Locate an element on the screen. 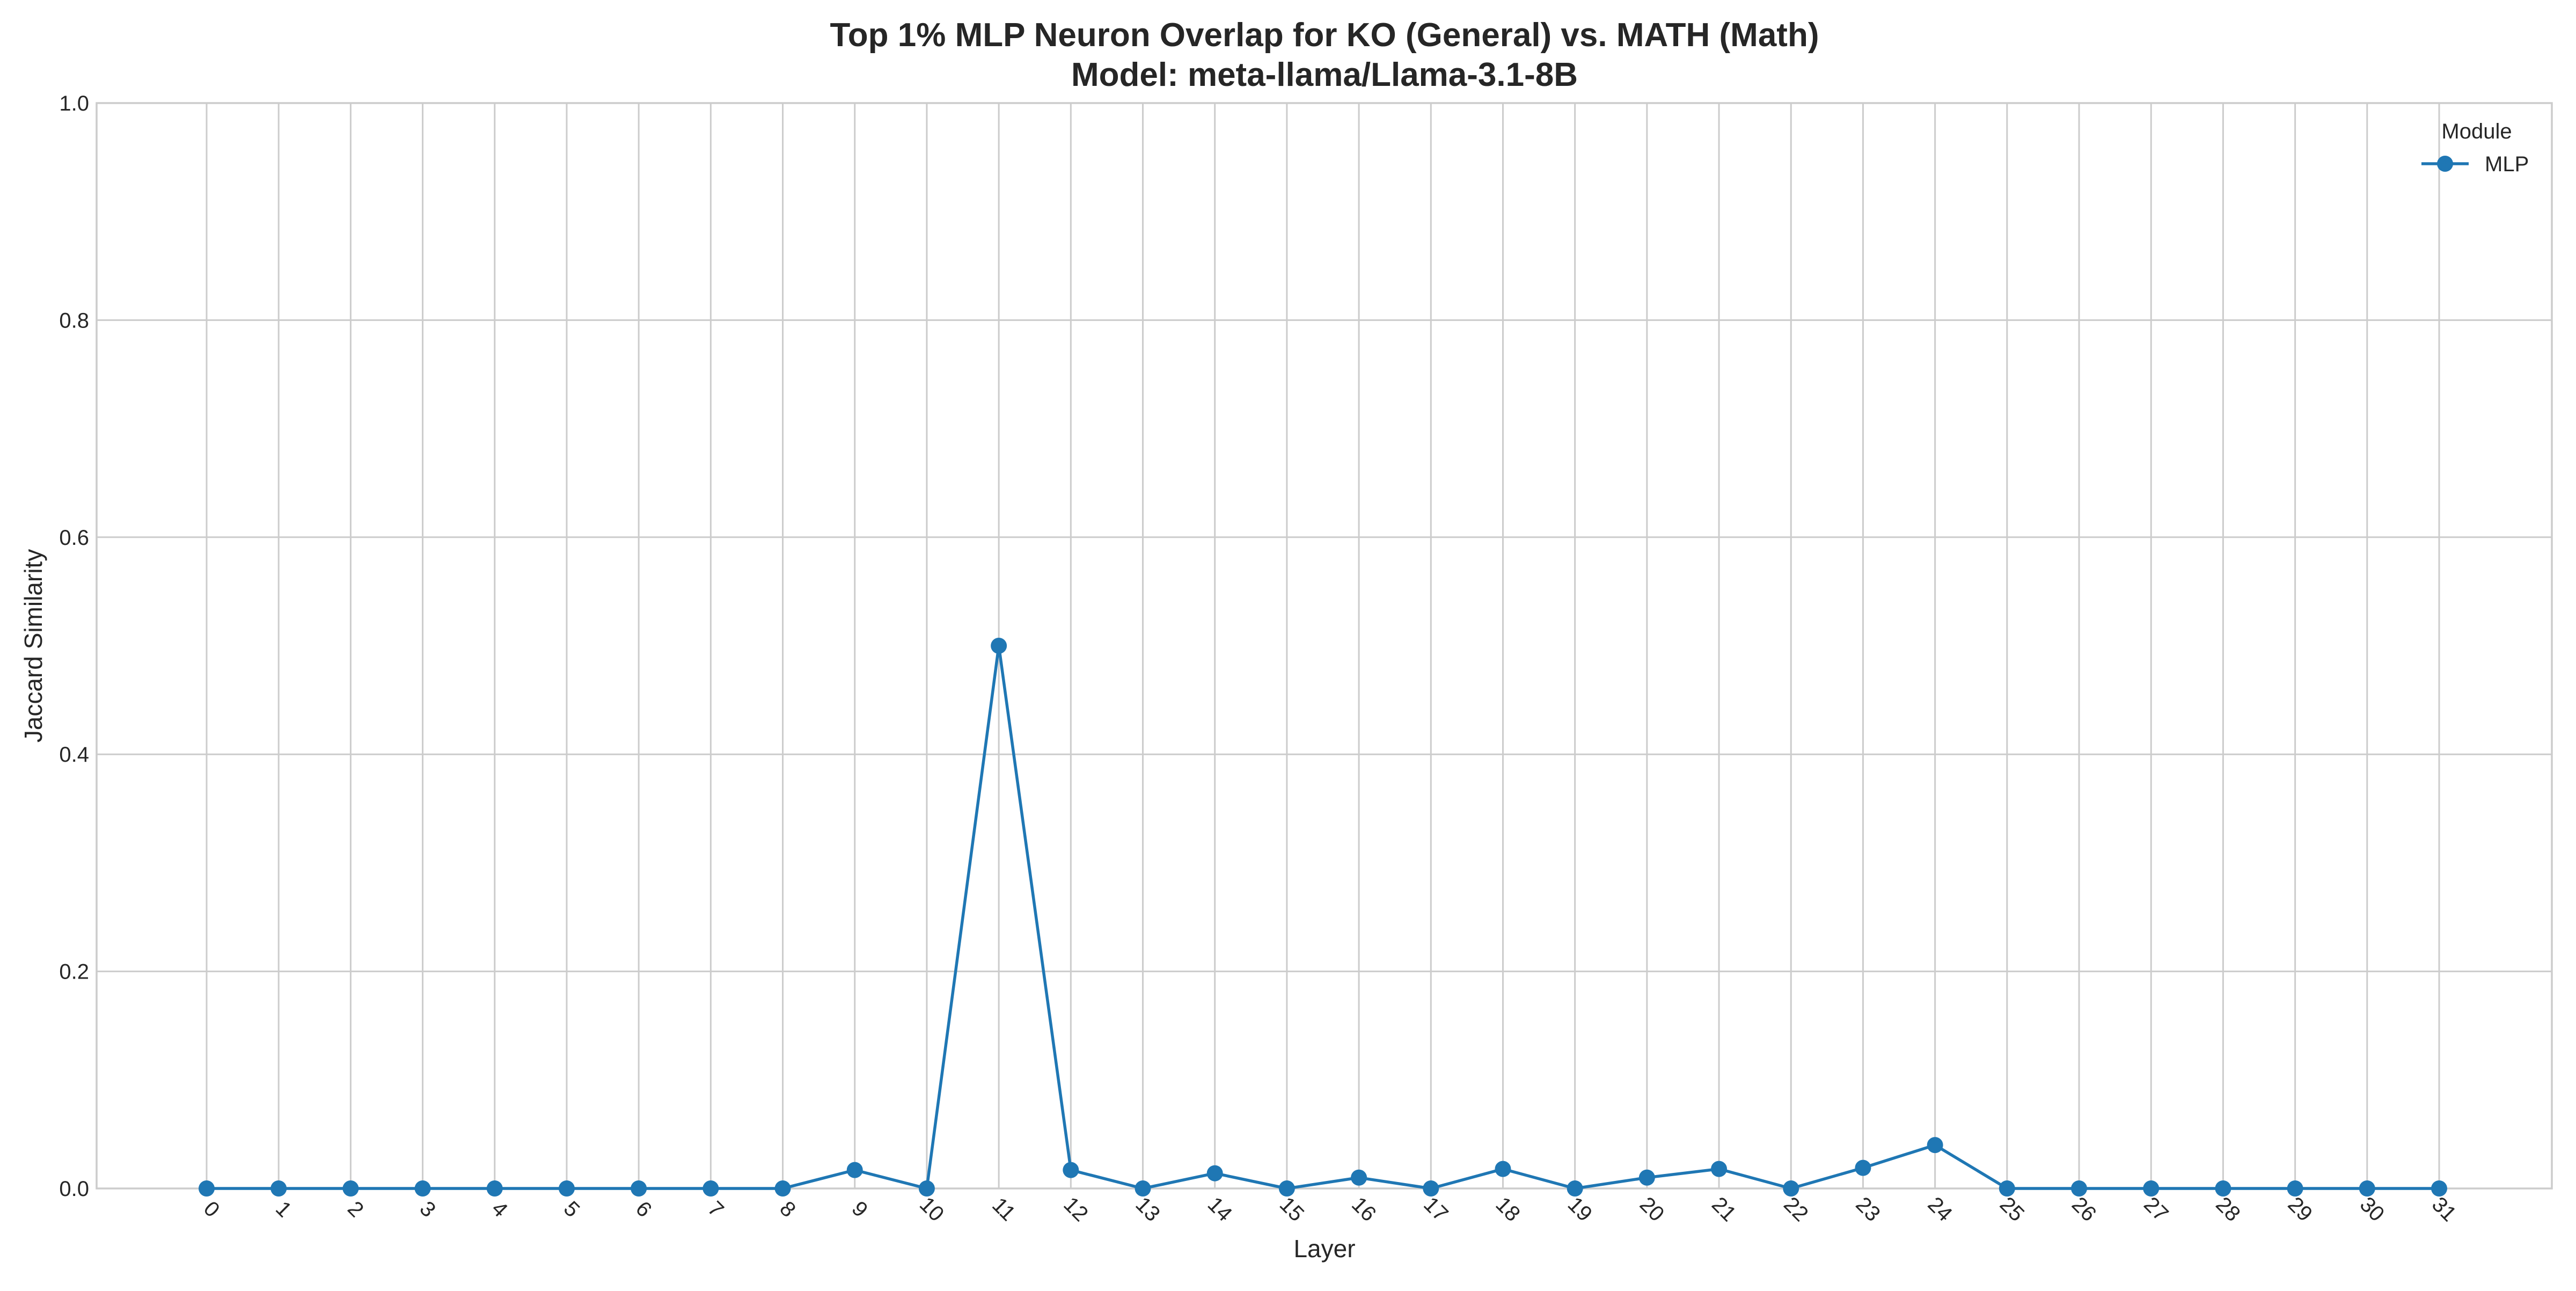 This screenshot has height=1291, width=2576. y-tick-label: 0.8 is located at coordinates (74, 321).